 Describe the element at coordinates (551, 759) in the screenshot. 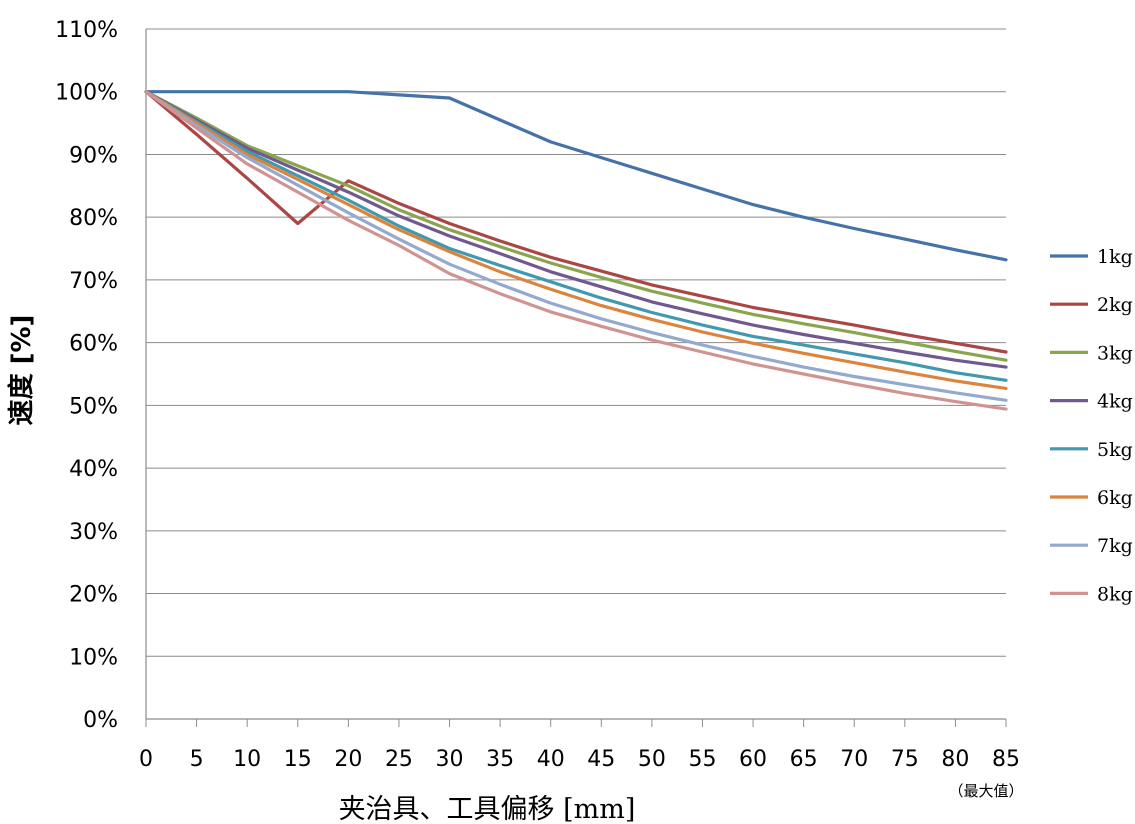

I see `x-tick-label: 40` at that location.